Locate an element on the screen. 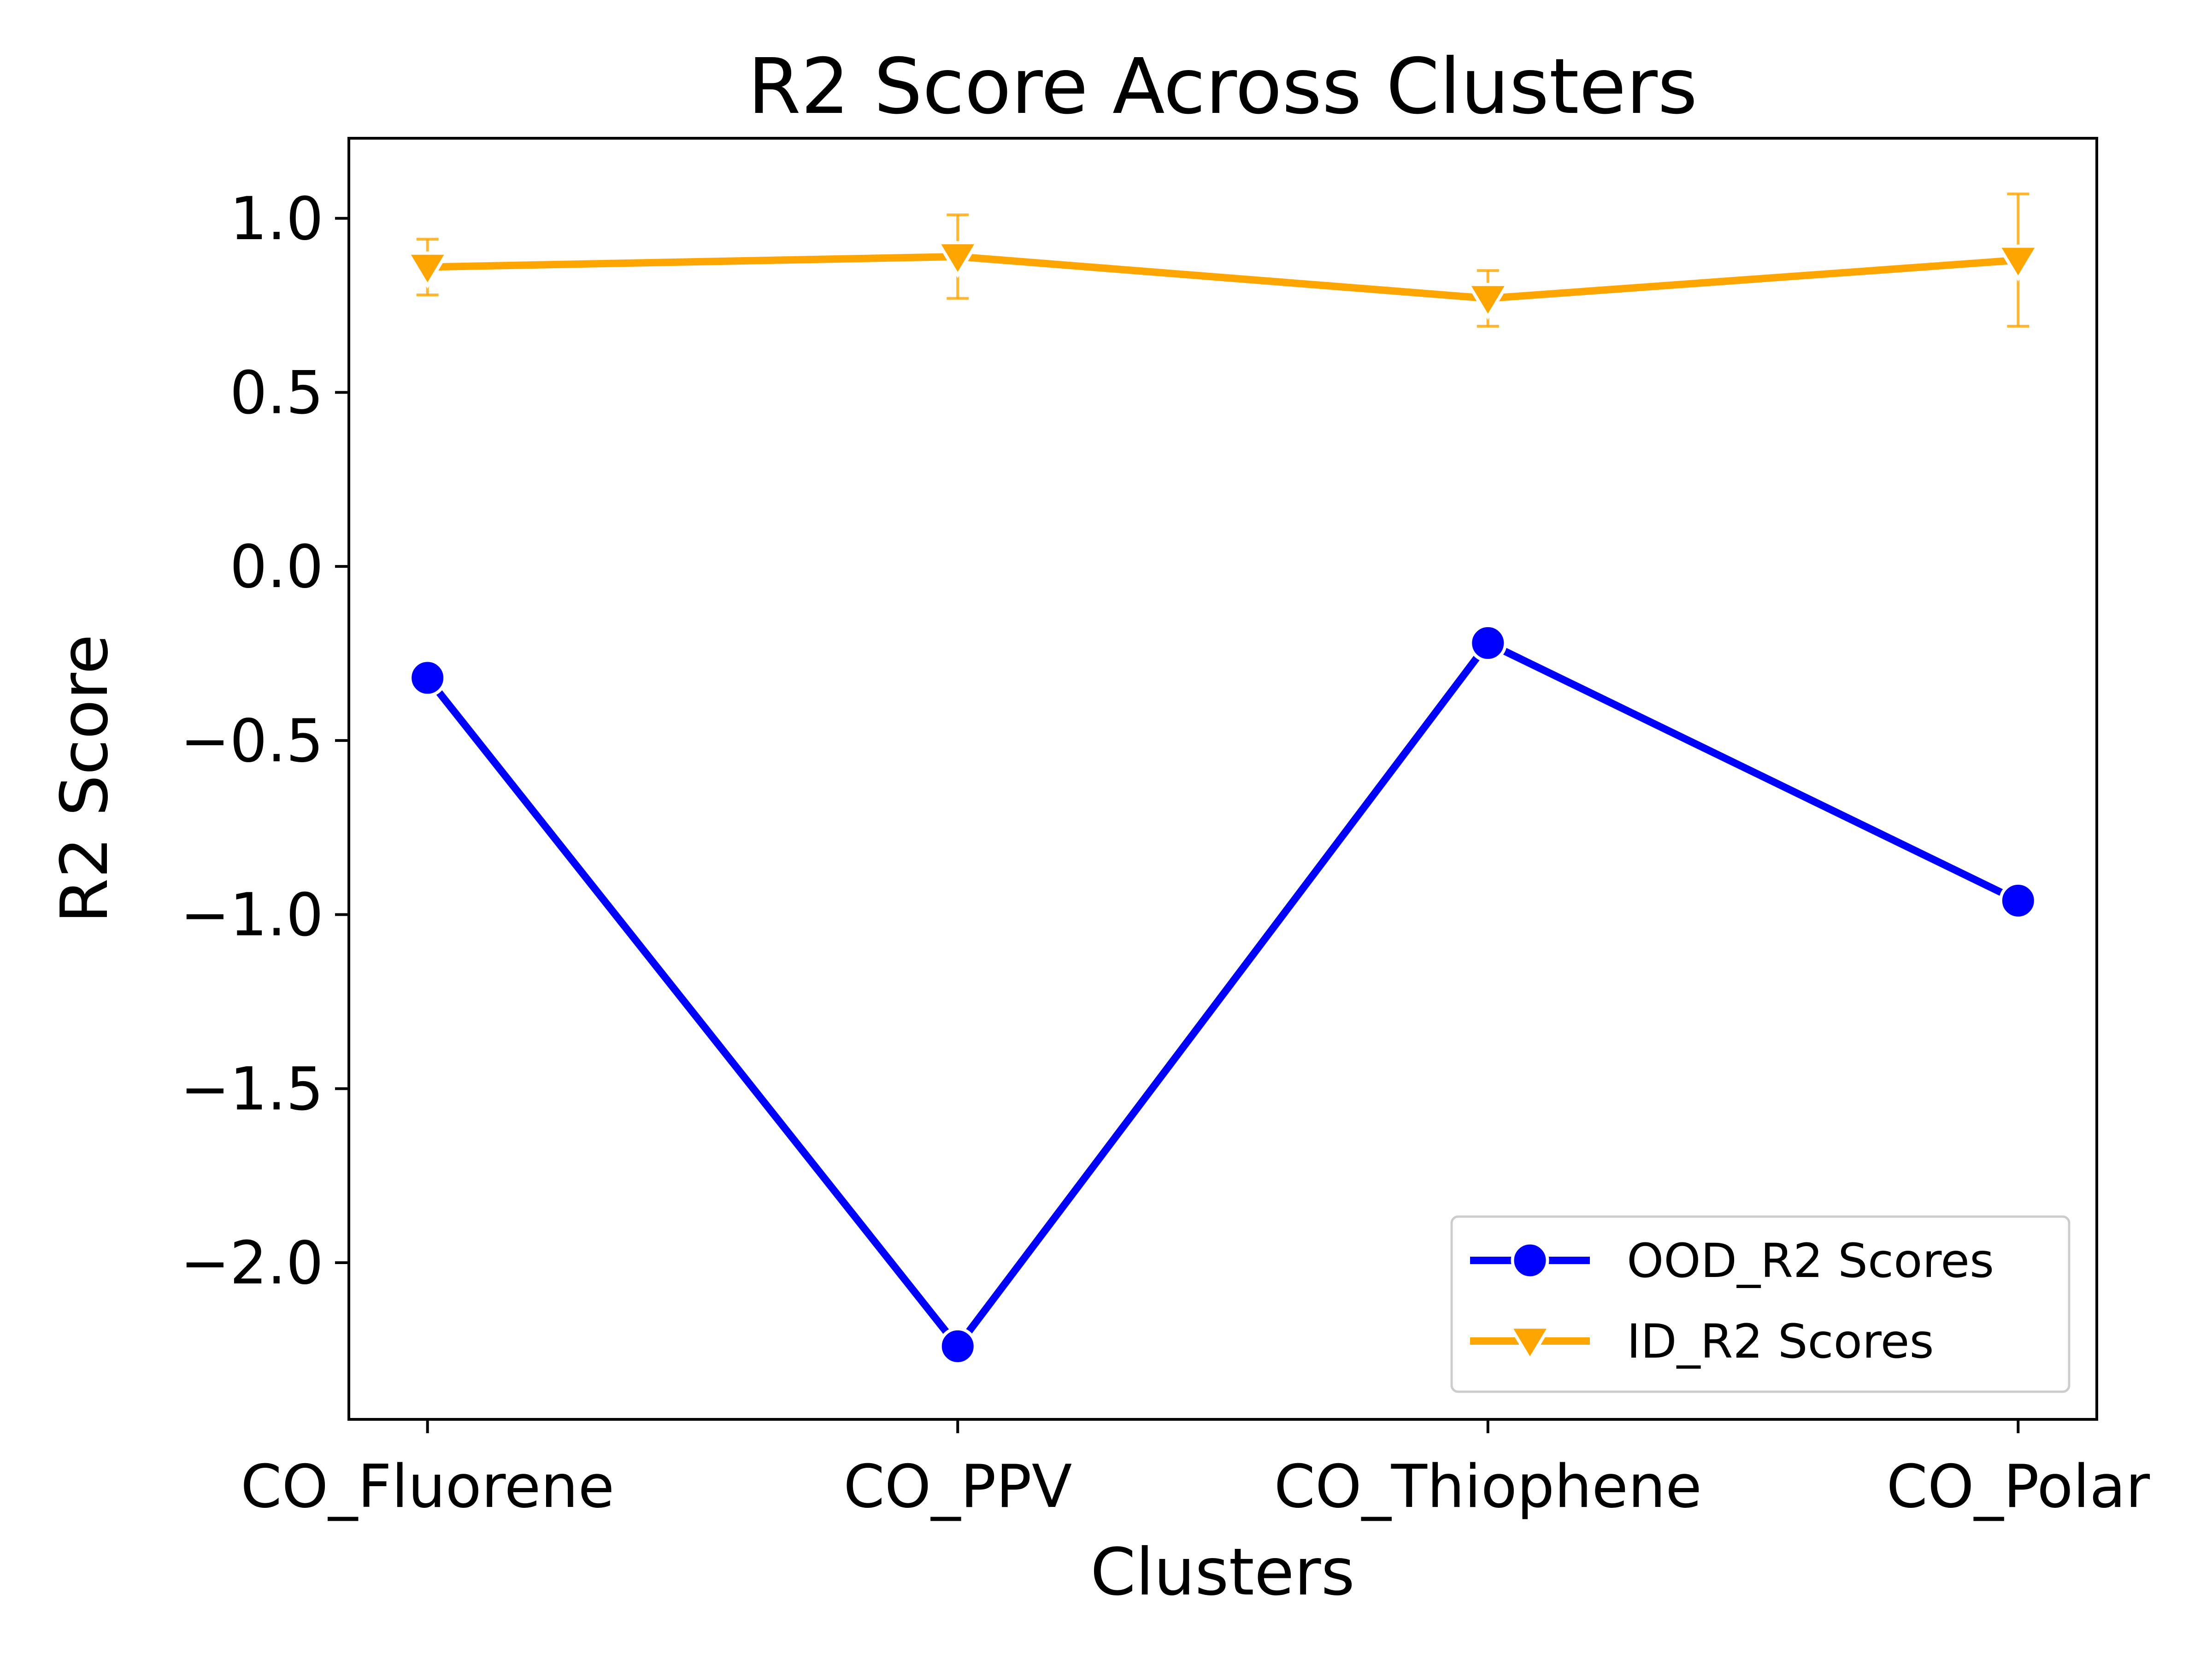  y-tick-label: 0.0 is located at coordinates (276, 567).